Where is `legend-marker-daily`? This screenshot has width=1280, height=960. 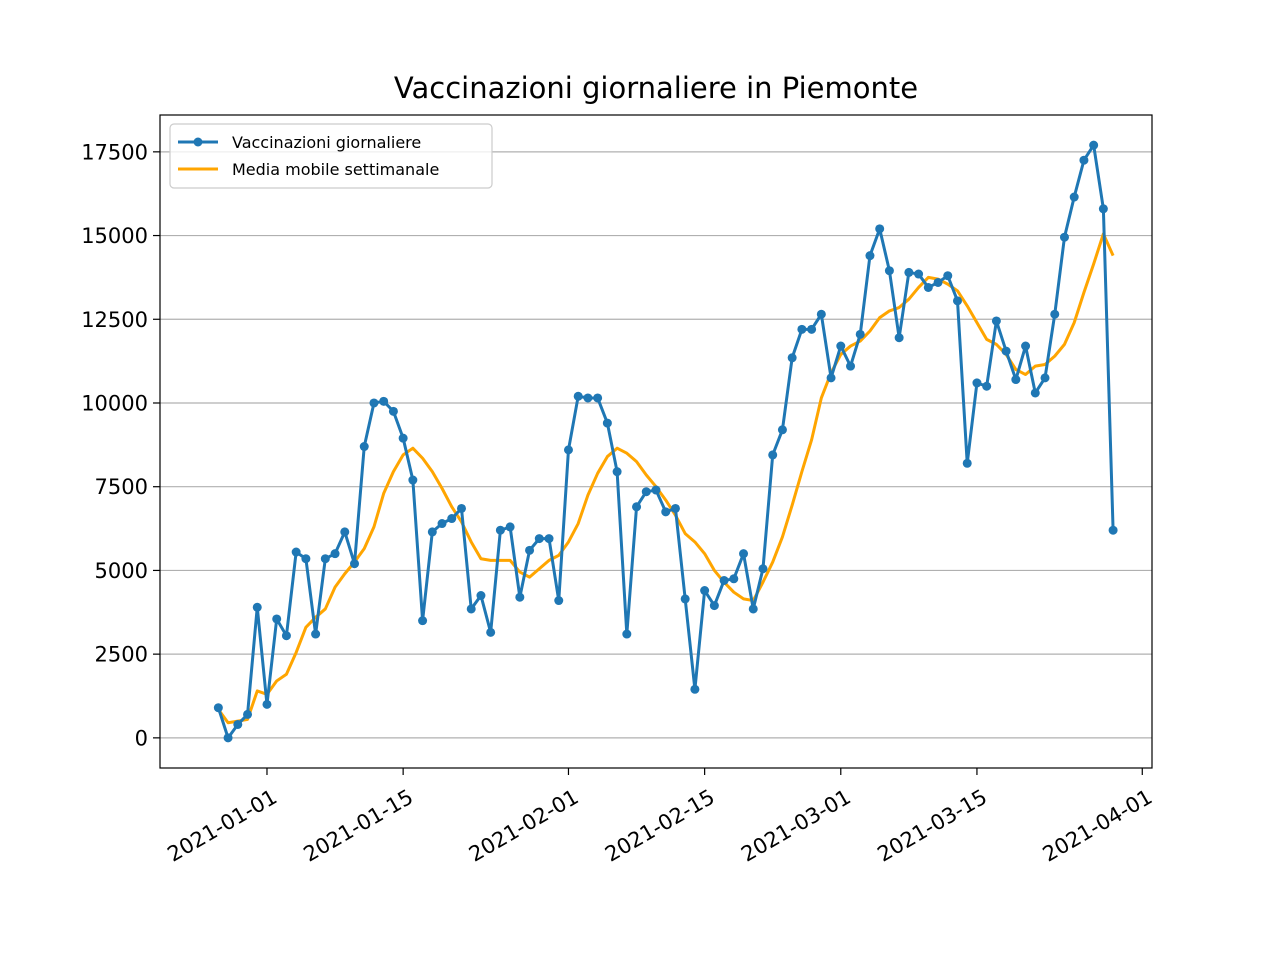 legend-marker-daily is located at coordinates (198, 142).